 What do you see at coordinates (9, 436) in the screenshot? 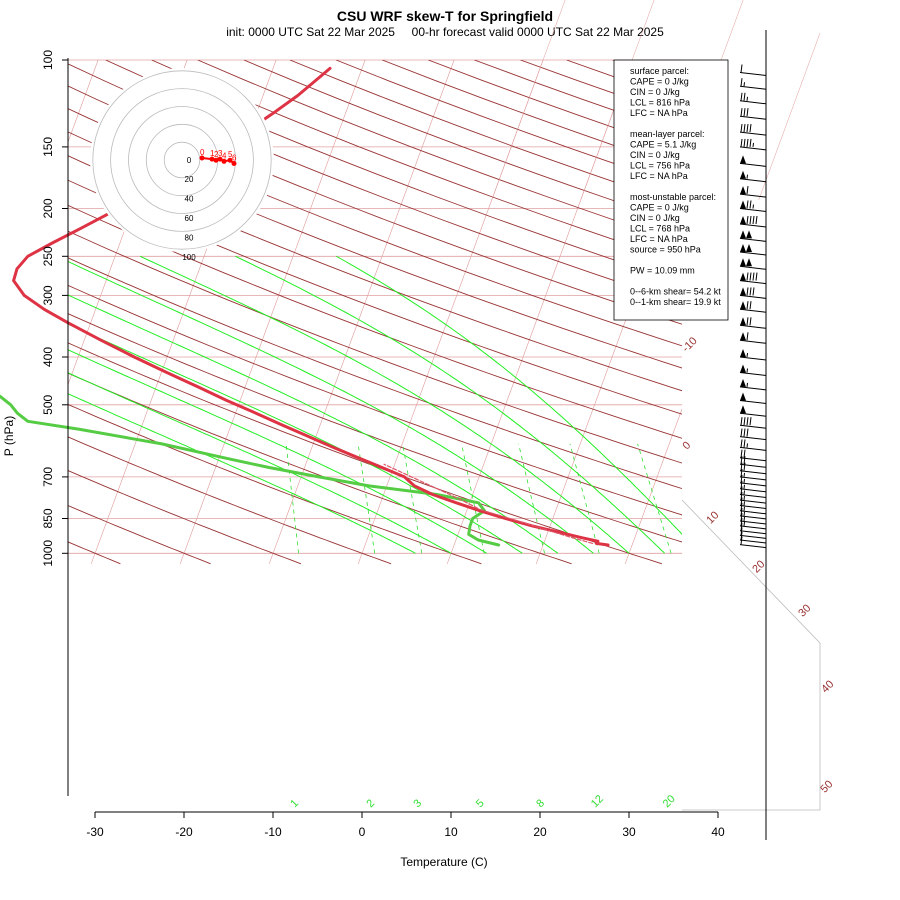
I see `y-axis-label: P (hPa)` at bounding box center [9, 436].